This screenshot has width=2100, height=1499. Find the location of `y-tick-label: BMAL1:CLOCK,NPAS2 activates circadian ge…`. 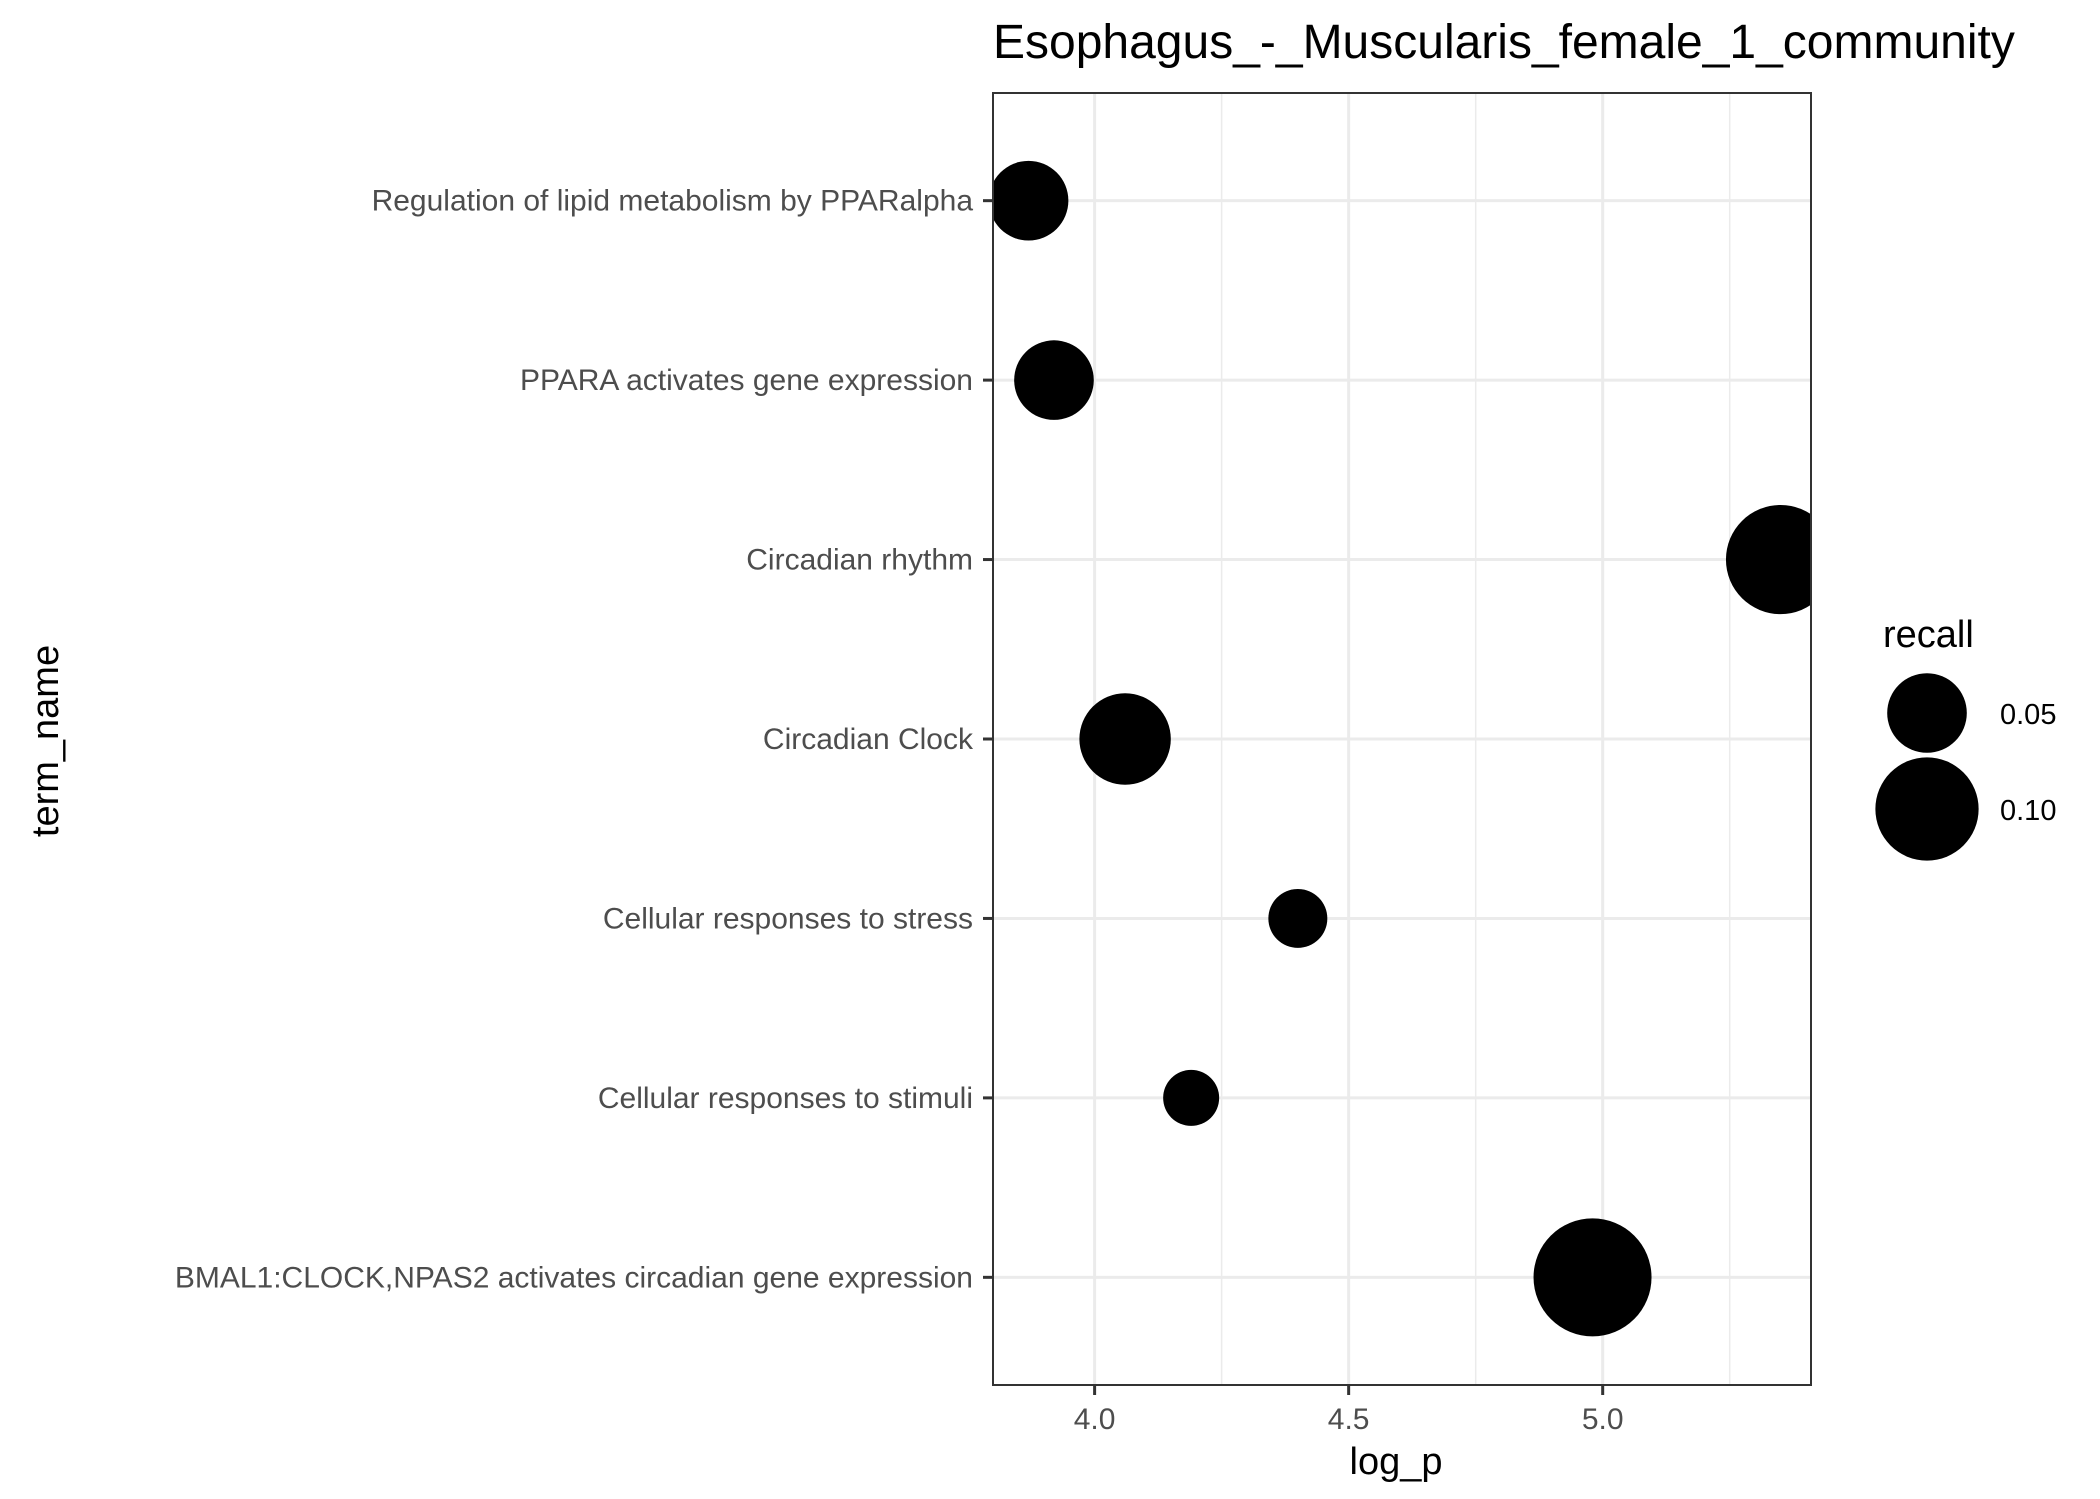

y-tick-label: BMAL1:CLOCK,NPAS2 activates circadian ge… is located at coordinates (574, 1277).